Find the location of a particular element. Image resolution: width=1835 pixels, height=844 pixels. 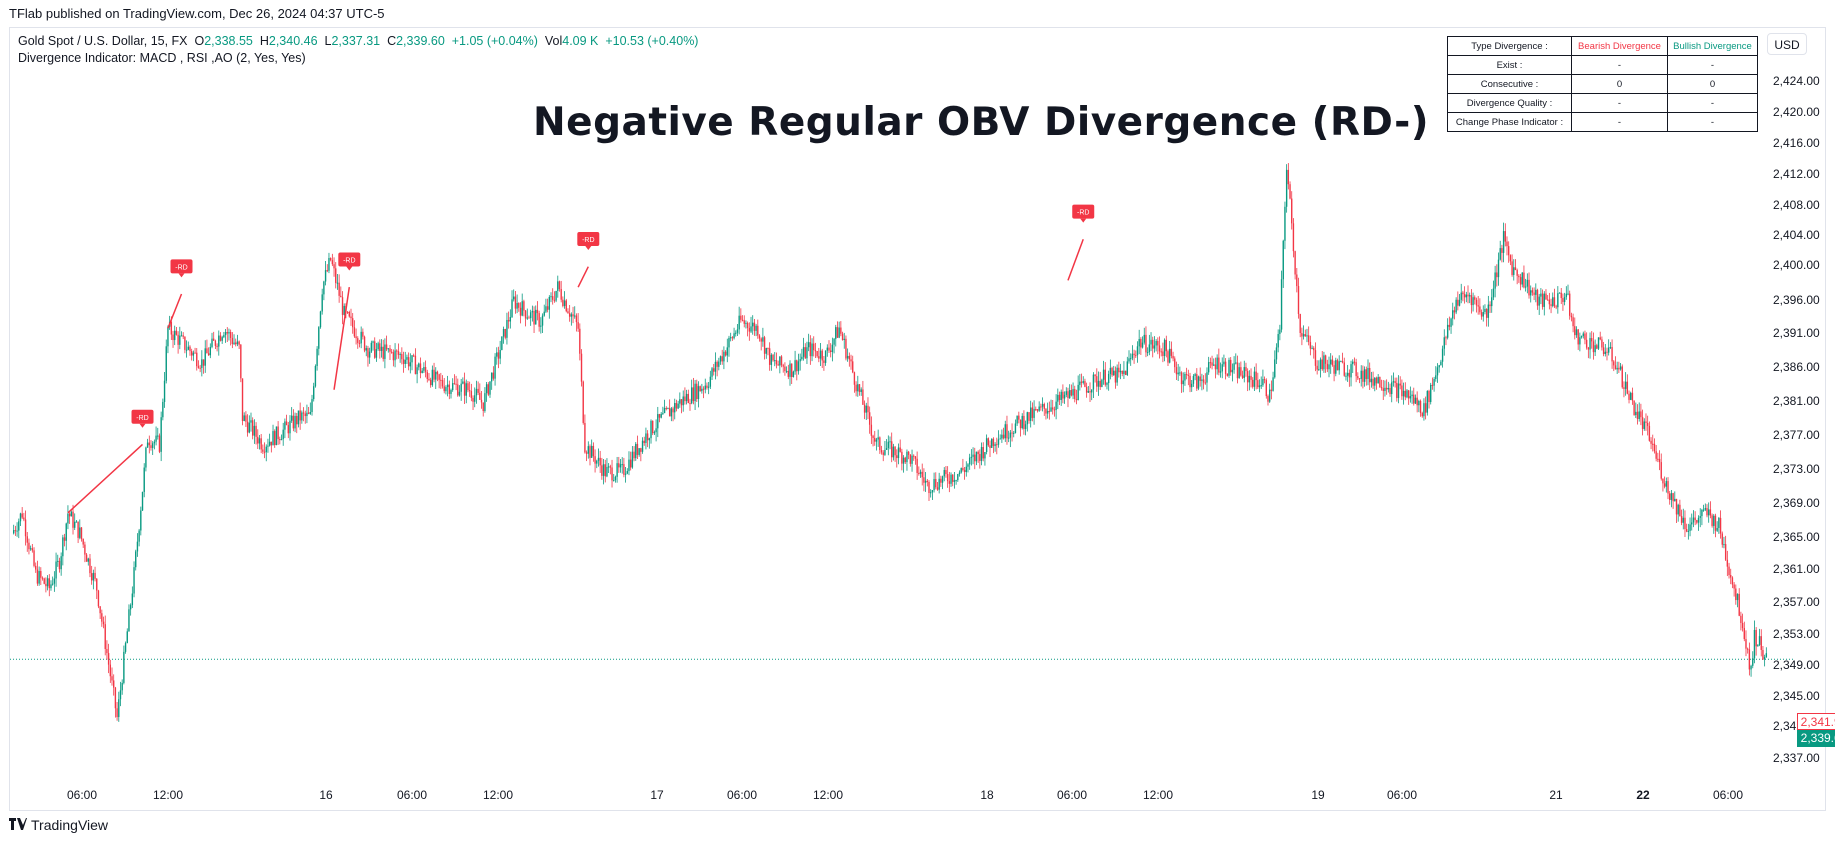

price-axis-label: 2,357.00 is located at coordinates (1796, 602).